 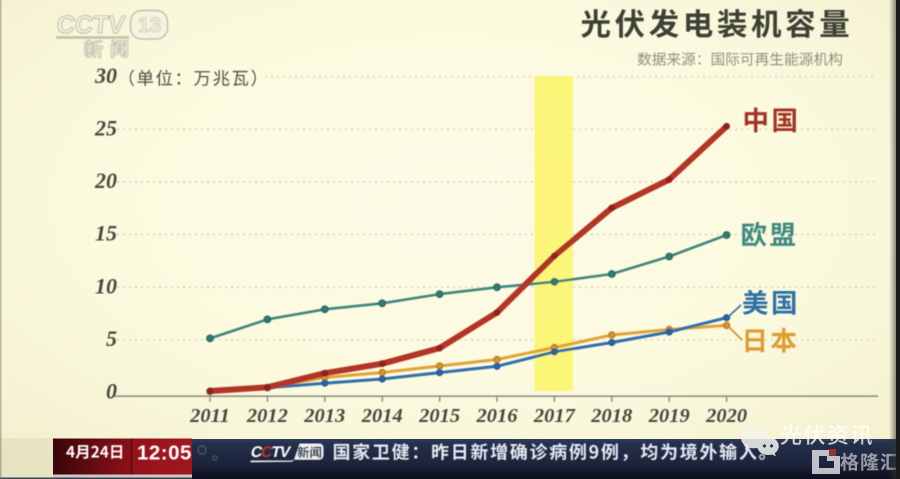 What do you see at coordinates (106, 233) in the screenshot?
I see `svg-text: 15` at bounding box center [106, 233].